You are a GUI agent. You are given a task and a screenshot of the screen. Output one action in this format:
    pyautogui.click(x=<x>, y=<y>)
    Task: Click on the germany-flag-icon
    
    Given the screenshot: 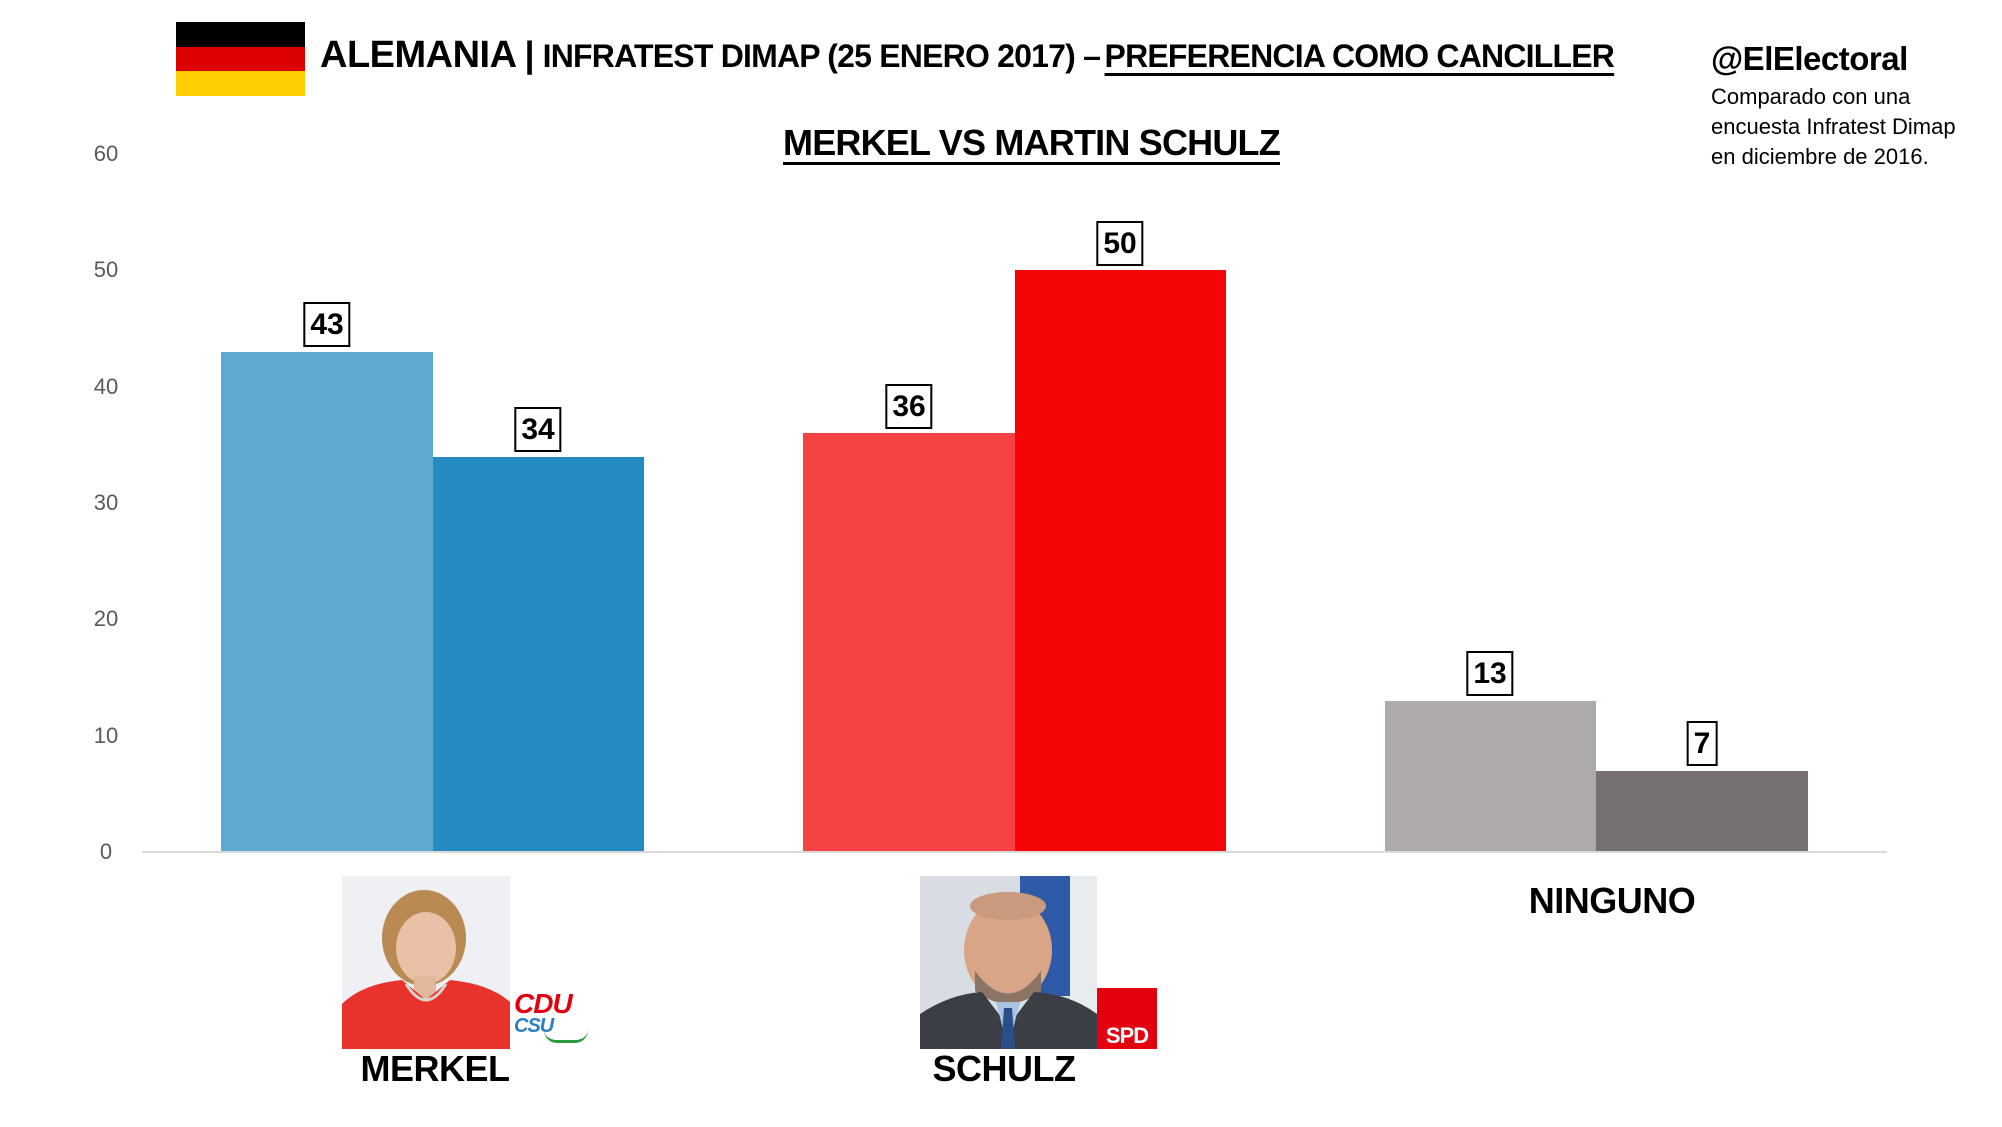 What is the action you would take?
    pyautogui.click(x=240, y=59)
    